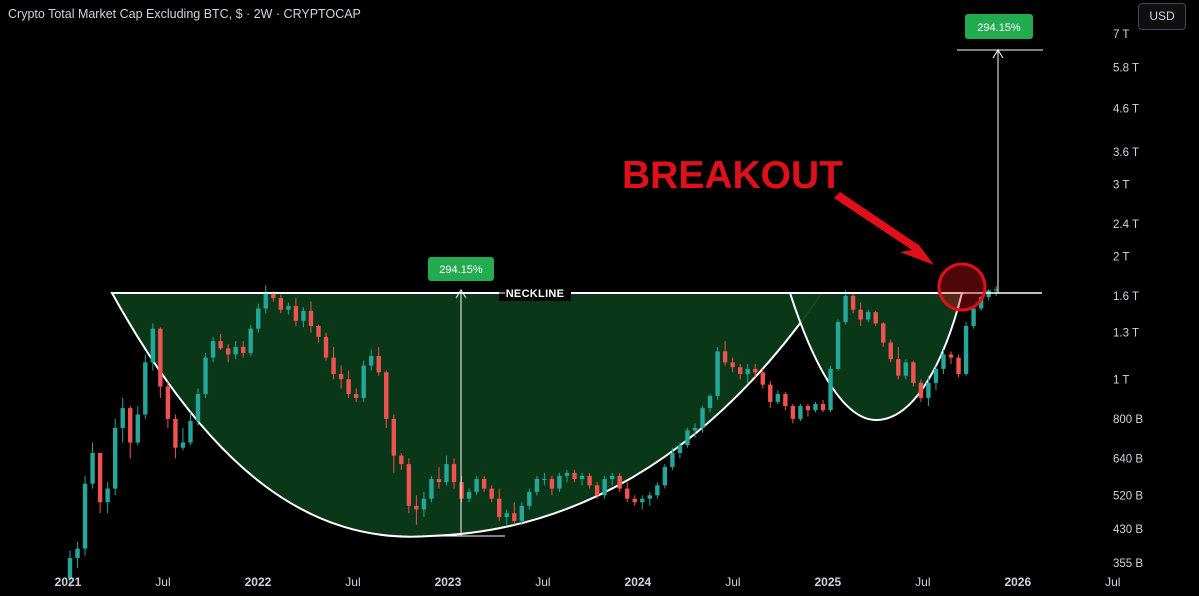 This screenshot has width=1199, height=596. Describe the element at coordinates (1121, 257) in the screenshot. I see `y-tick-label: 2 T` at that location.